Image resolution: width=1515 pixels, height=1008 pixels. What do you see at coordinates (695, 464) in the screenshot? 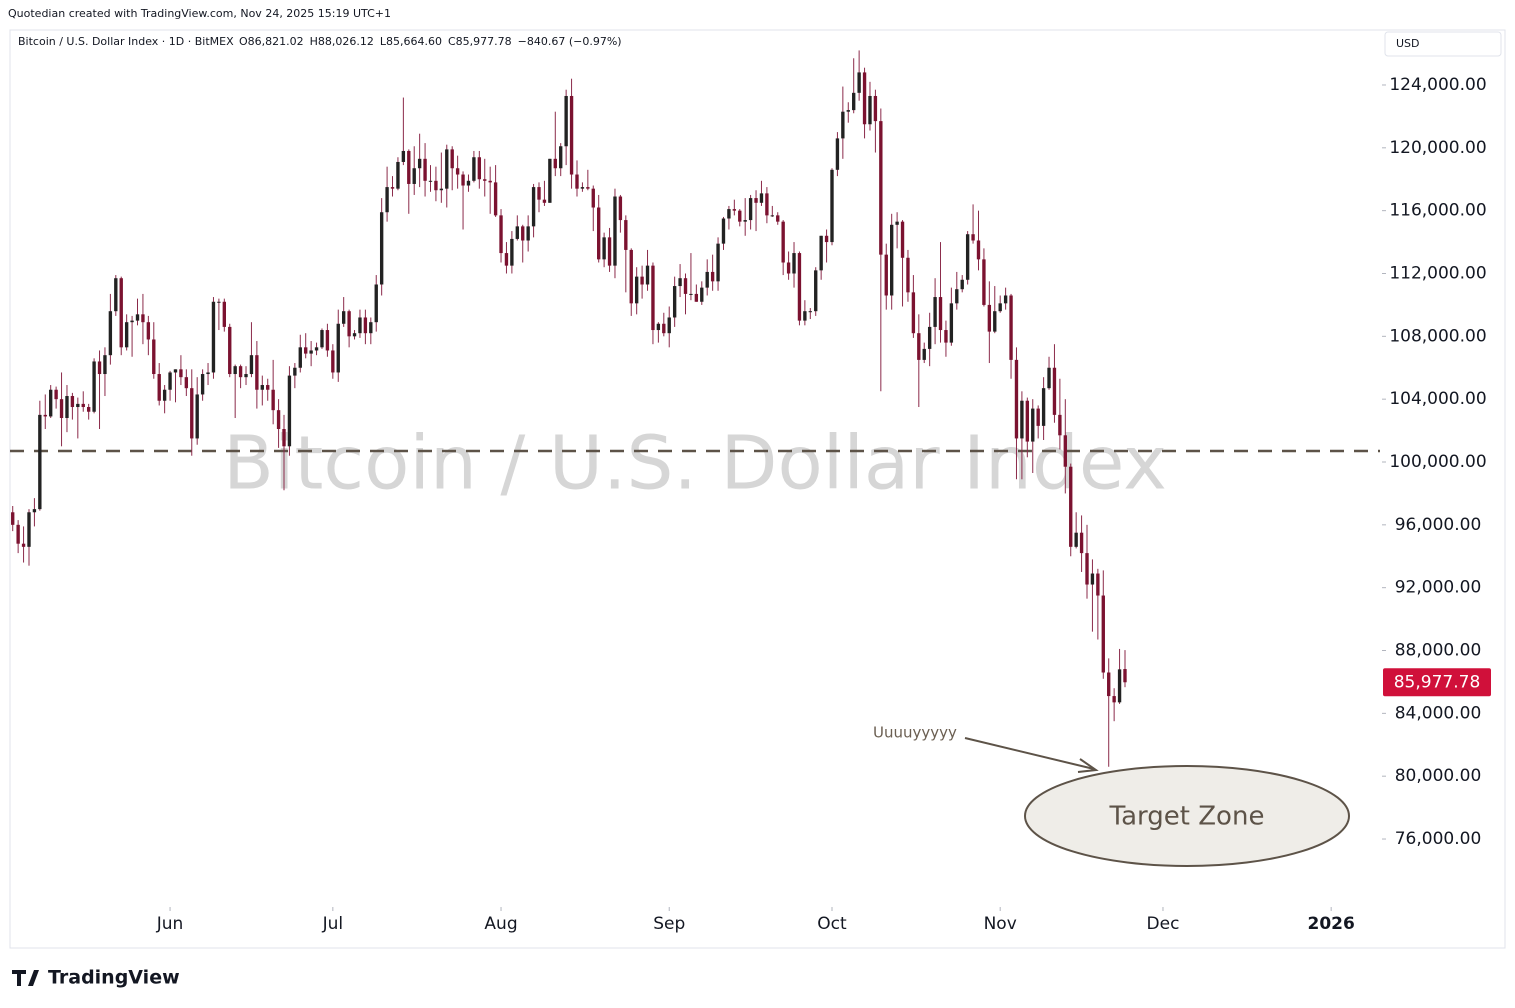
I see `watermark: Bitcoin / U.S. Dollar Index` at bounding box center [695, 464].